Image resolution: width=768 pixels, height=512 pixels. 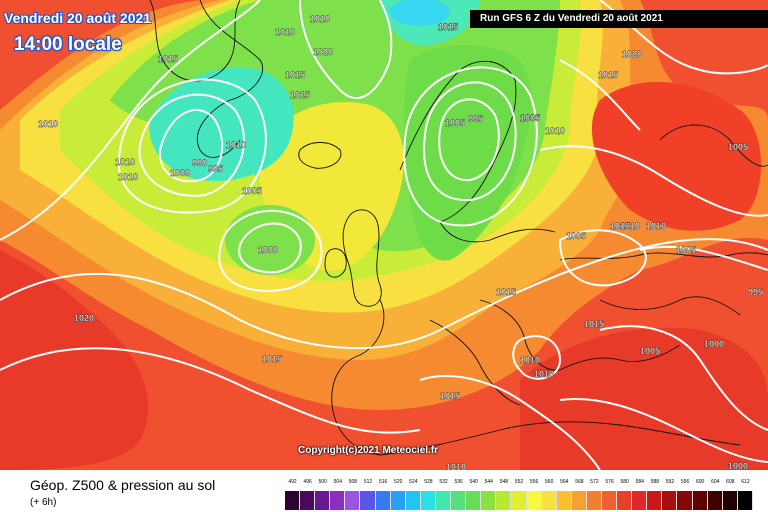 I want to click on scale-label: 564, so click(x=564, y=482).